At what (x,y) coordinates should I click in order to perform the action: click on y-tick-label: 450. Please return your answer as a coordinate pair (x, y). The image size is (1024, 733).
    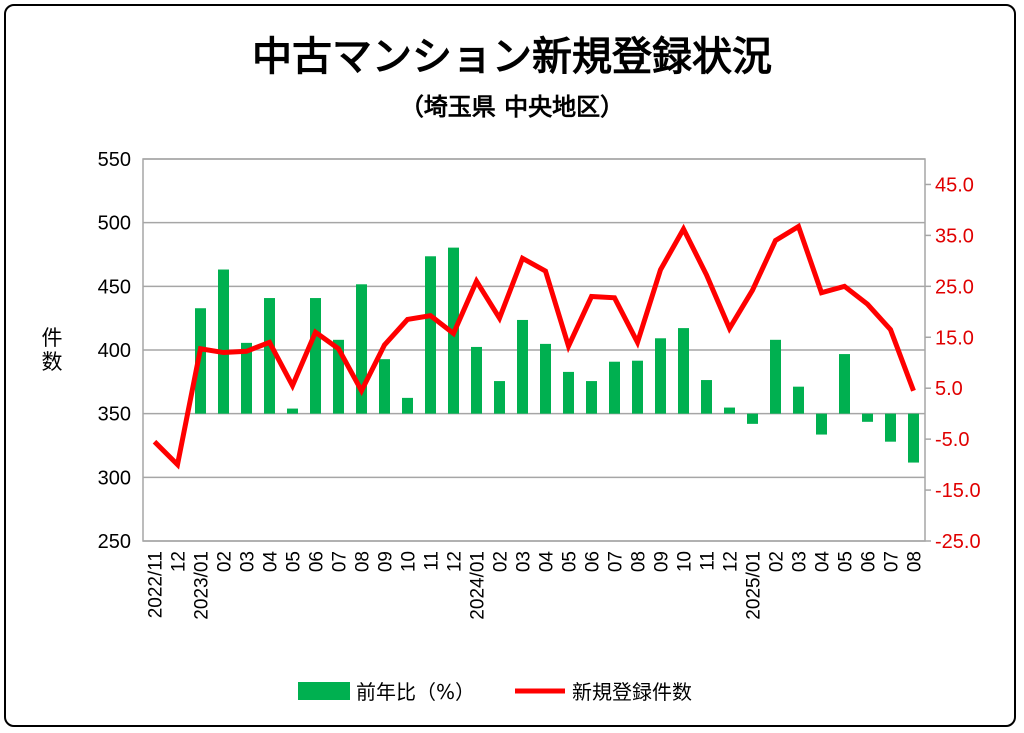
    Looking at the image, I should click on (114, 287).